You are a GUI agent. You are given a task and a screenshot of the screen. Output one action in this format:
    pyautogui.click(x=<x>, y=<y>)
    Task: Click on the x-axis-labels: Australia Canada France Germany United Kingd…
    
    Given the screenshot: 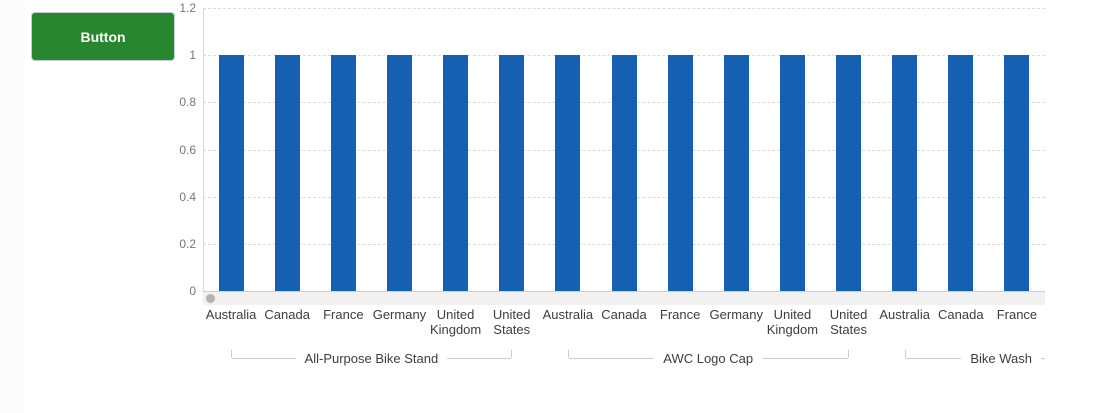 What is the action you would take?
    pyautogui.click(x=624, y=325)
    